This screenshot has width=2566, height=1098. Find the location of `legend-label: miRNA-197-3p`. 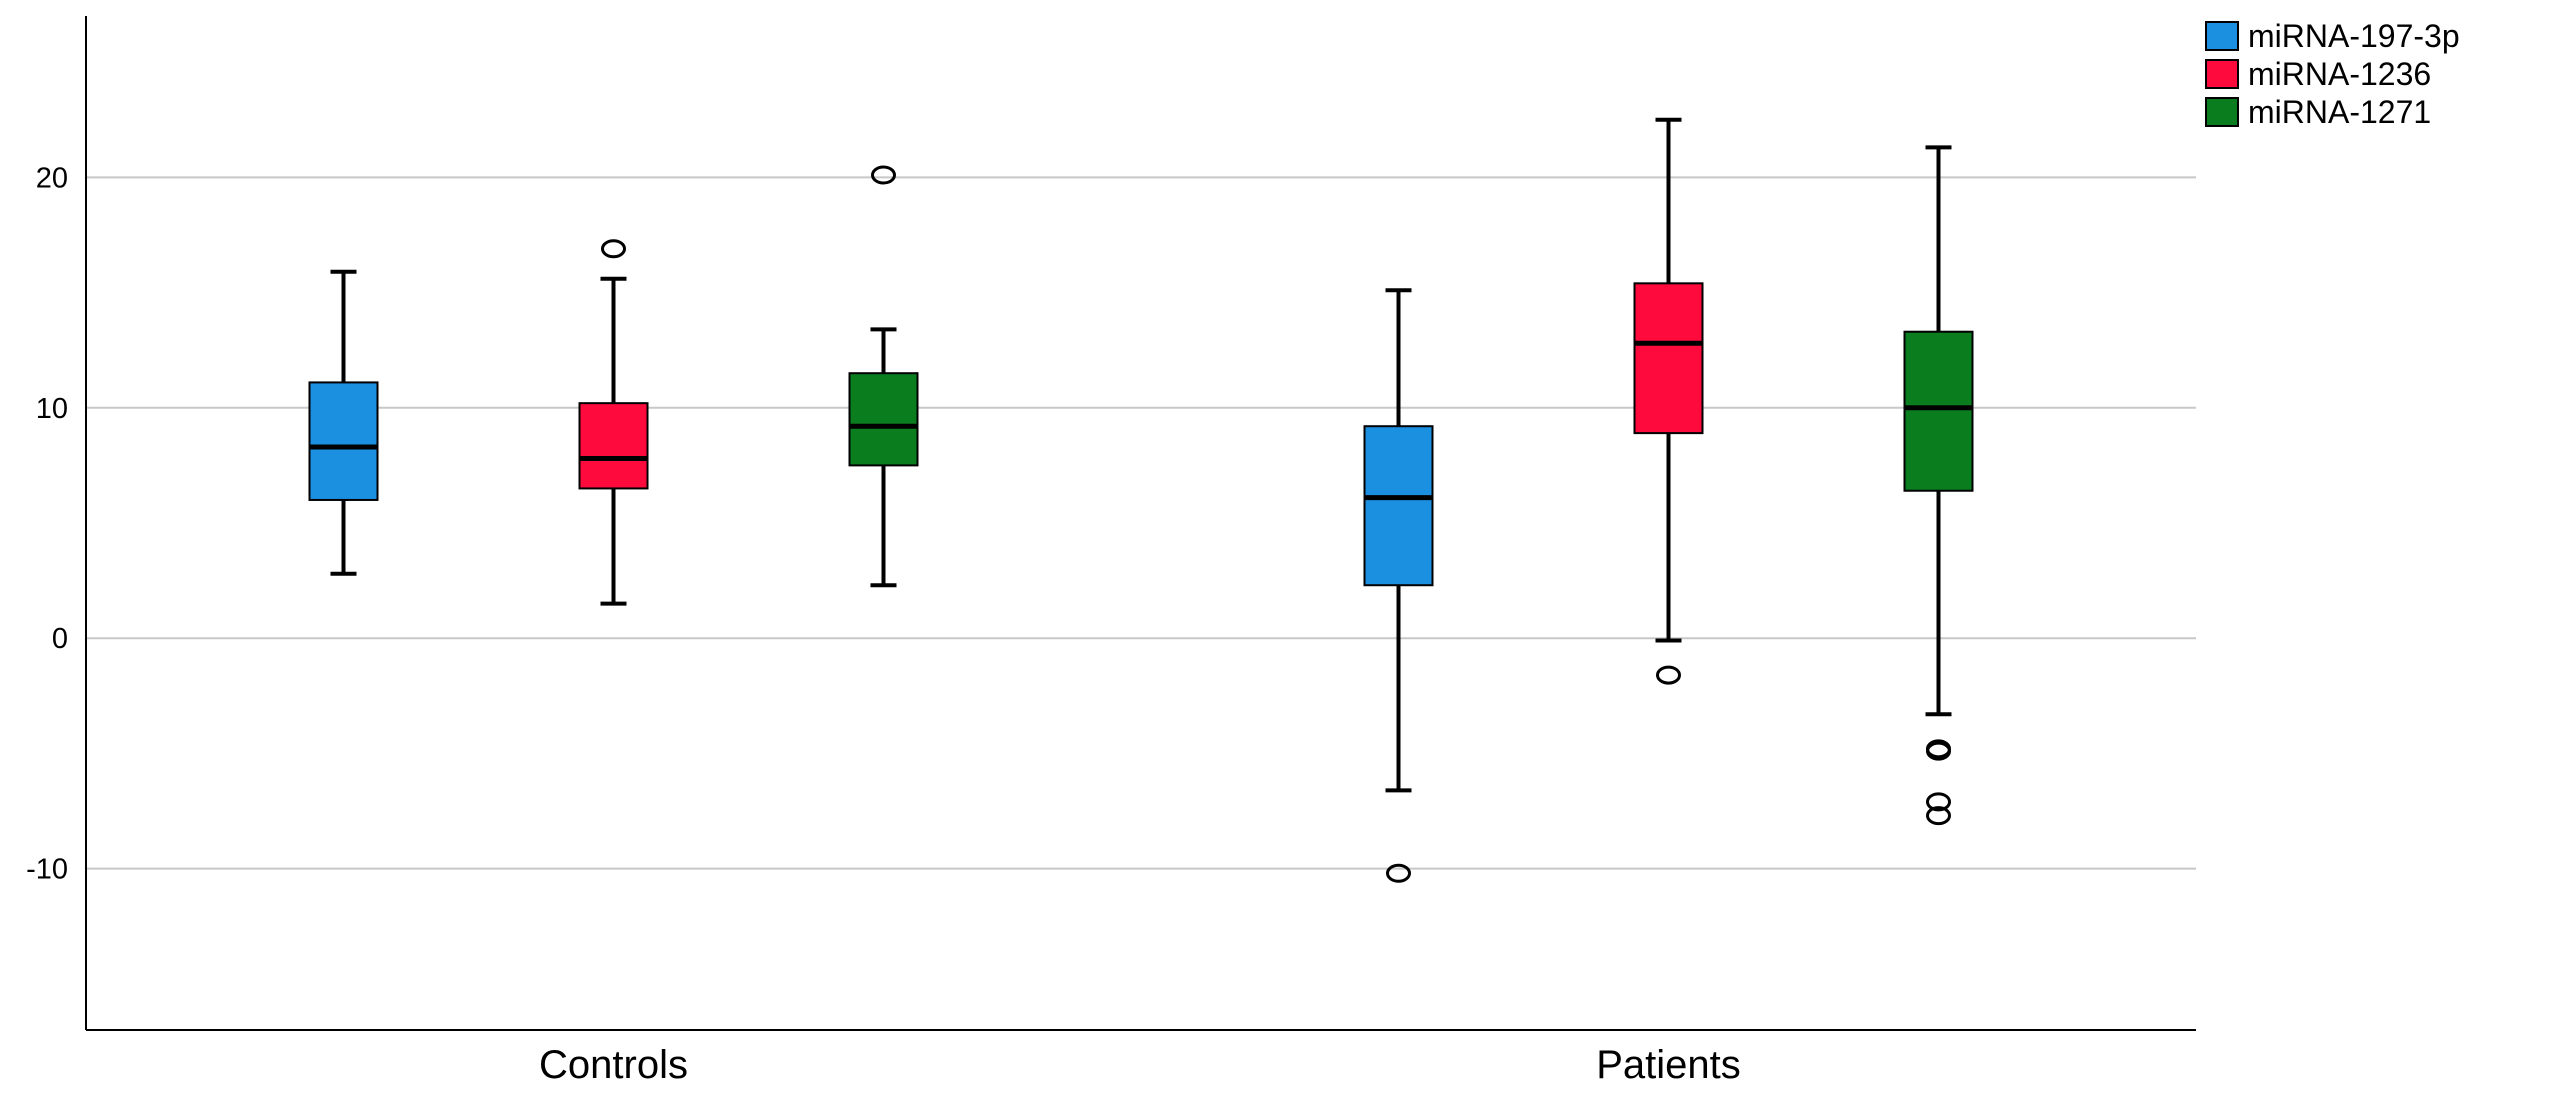

legend-label: miRNA-197-3p is located at coordinates (2354, 36).